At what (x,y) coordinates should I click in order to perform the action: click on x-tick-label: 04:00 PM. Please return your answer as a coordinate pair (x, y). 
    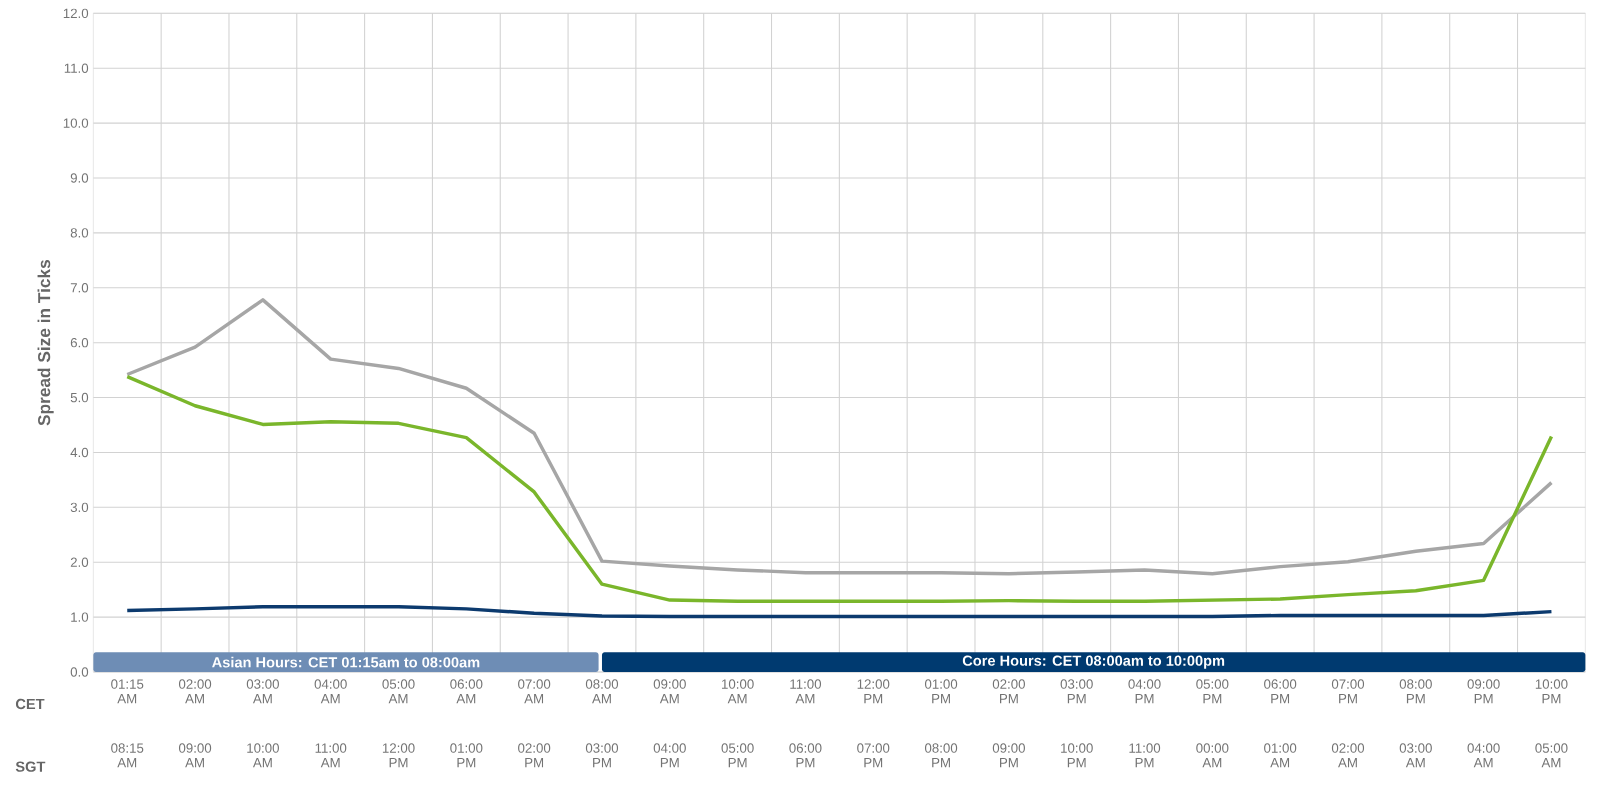
    Looking at the image, I should click on (1144, 691).